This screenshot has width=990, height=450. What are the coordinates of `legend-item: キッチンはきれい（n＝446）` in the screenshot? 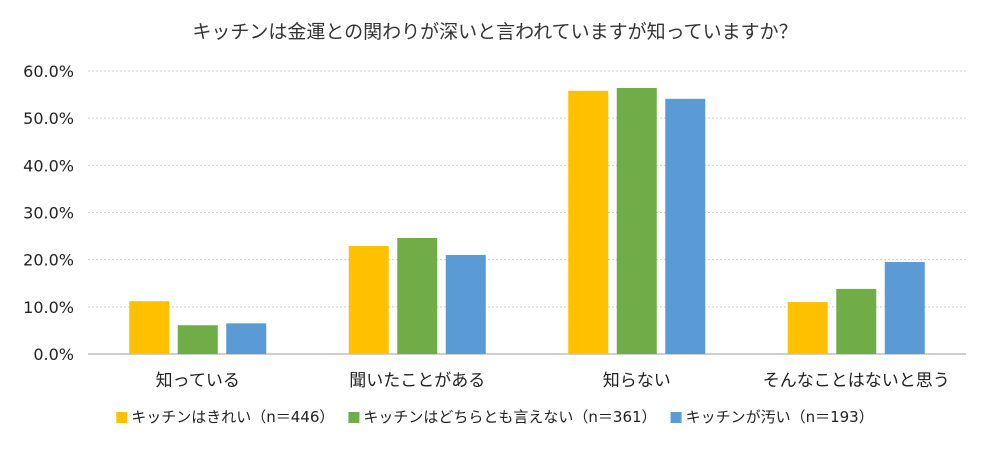 It's located at (225, 417).